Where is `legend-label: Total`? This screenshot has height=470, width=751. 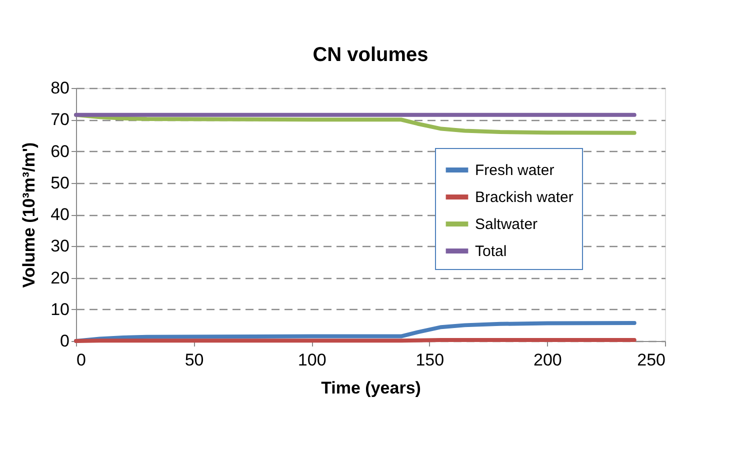
legend-label: Total is located at coordinates (491, 251).